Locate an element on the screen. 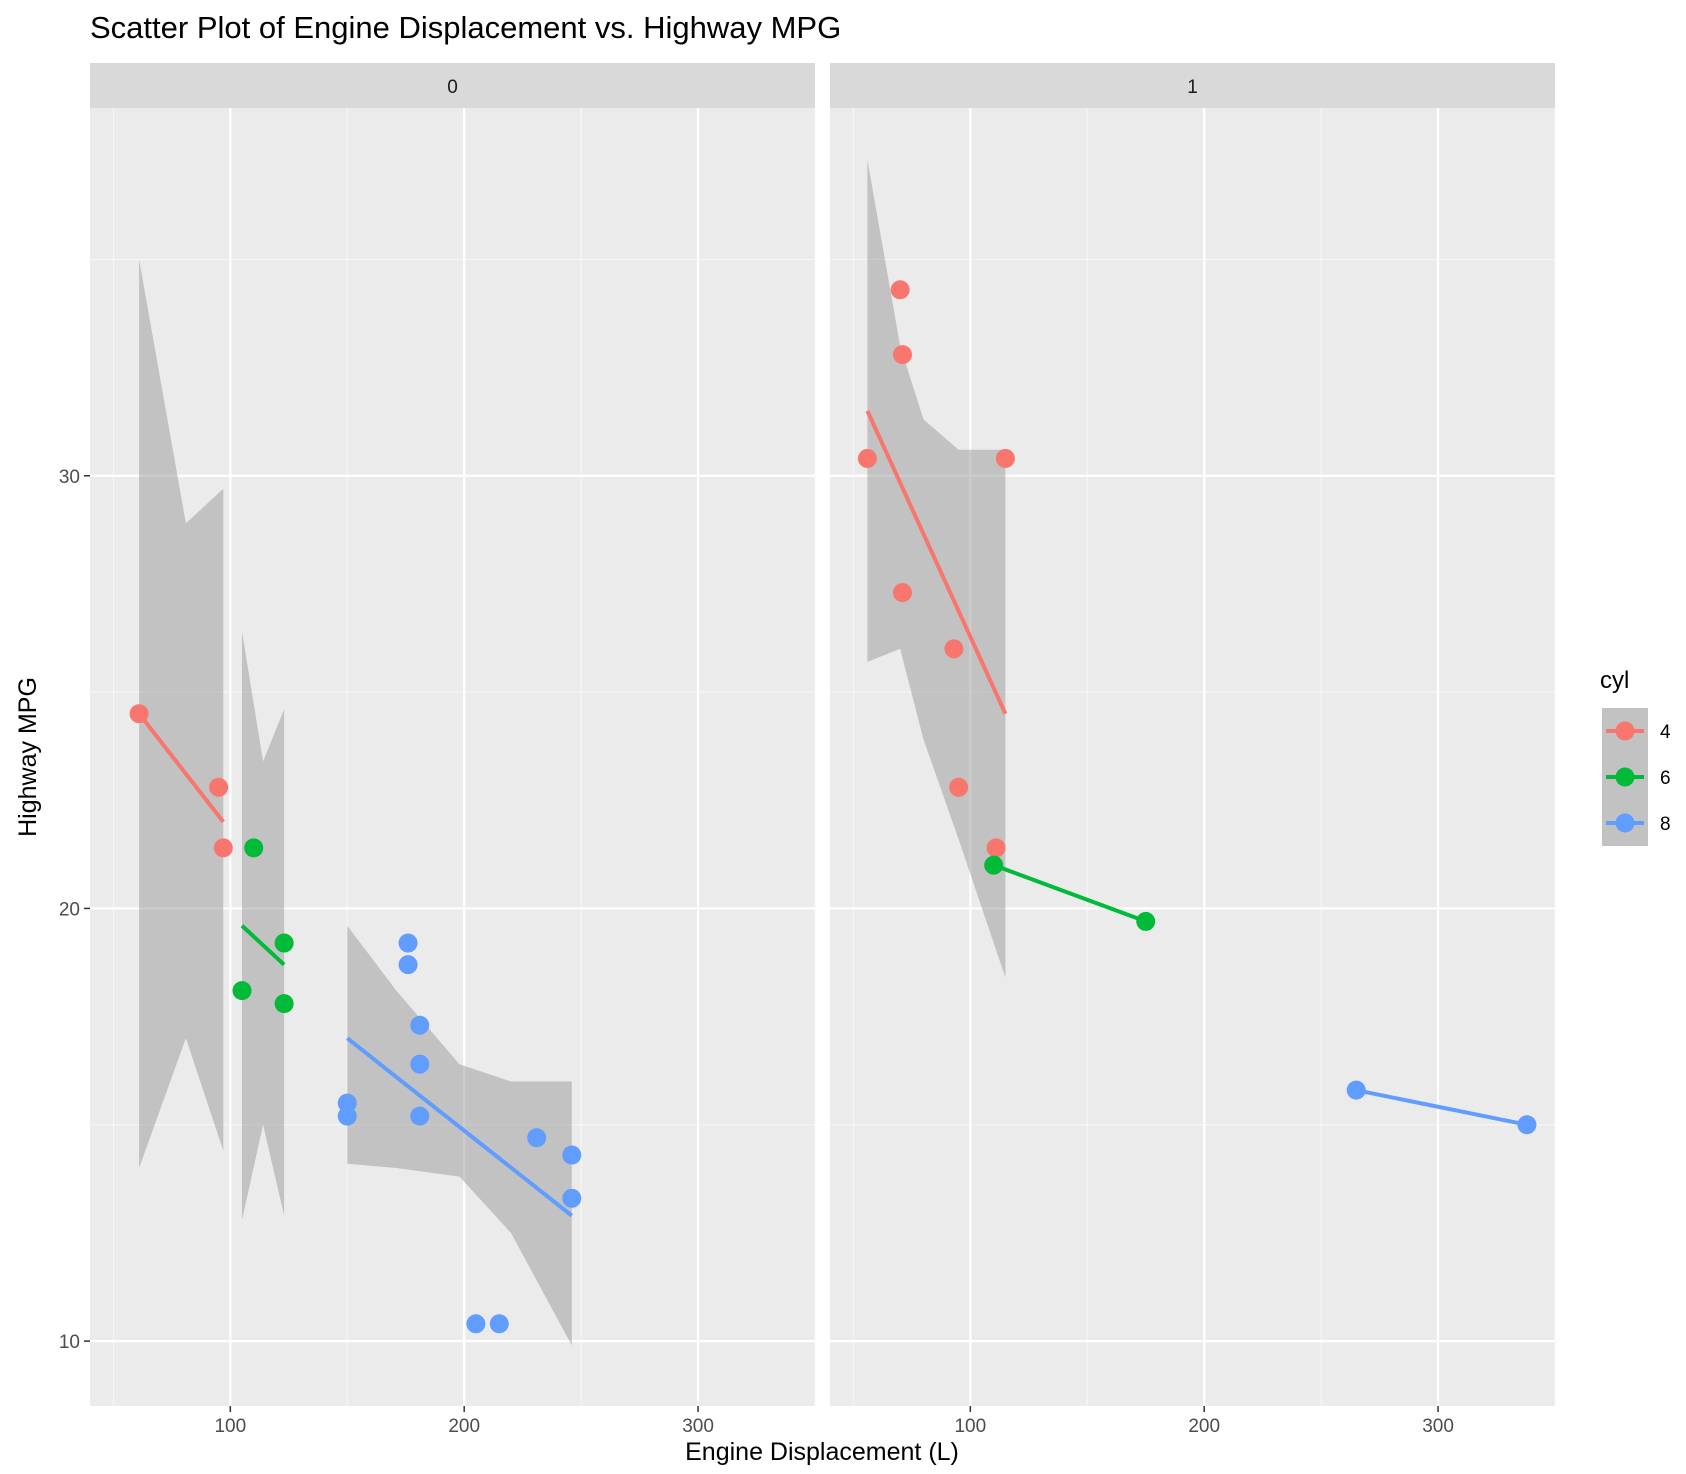 Image resolution: width=1686 pixels, height=1474 pixels. y-tick-label: 10 is located at coordinates (69, 1342).